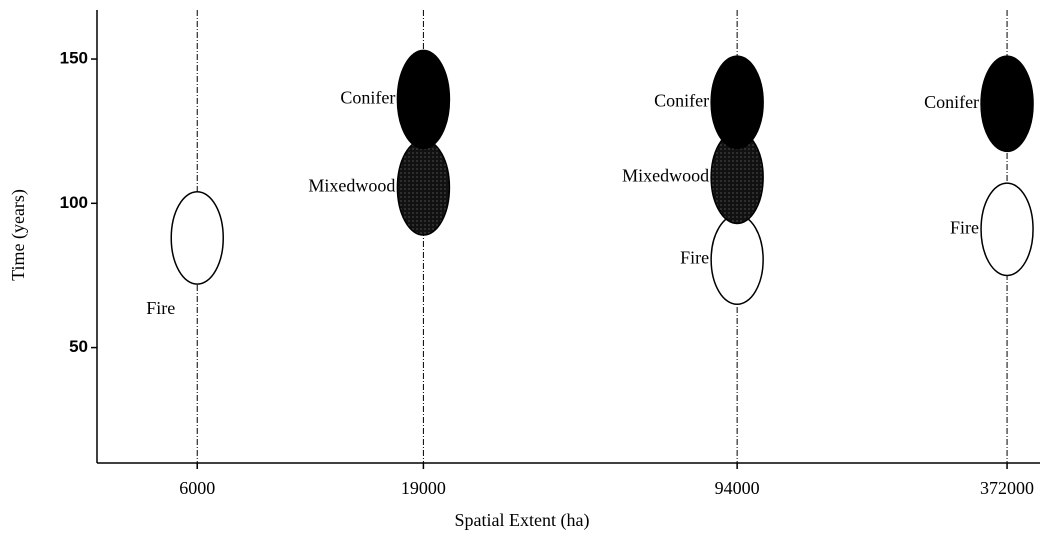 The height and width of the screenshot is (539, 1045). What do you see at coordinates (522, 520) in the screenshot?
I see `x-axis-title: Spatial Extent (ha)` at bounding box center [522, 520].